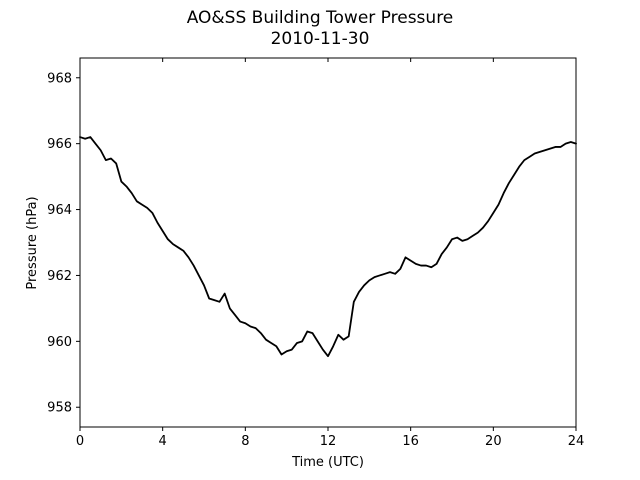 The height and width of the screenshot is (480, 640). I want to click on chart-title-line: AO&SS Building Tower Pressure, so click(320, 18).